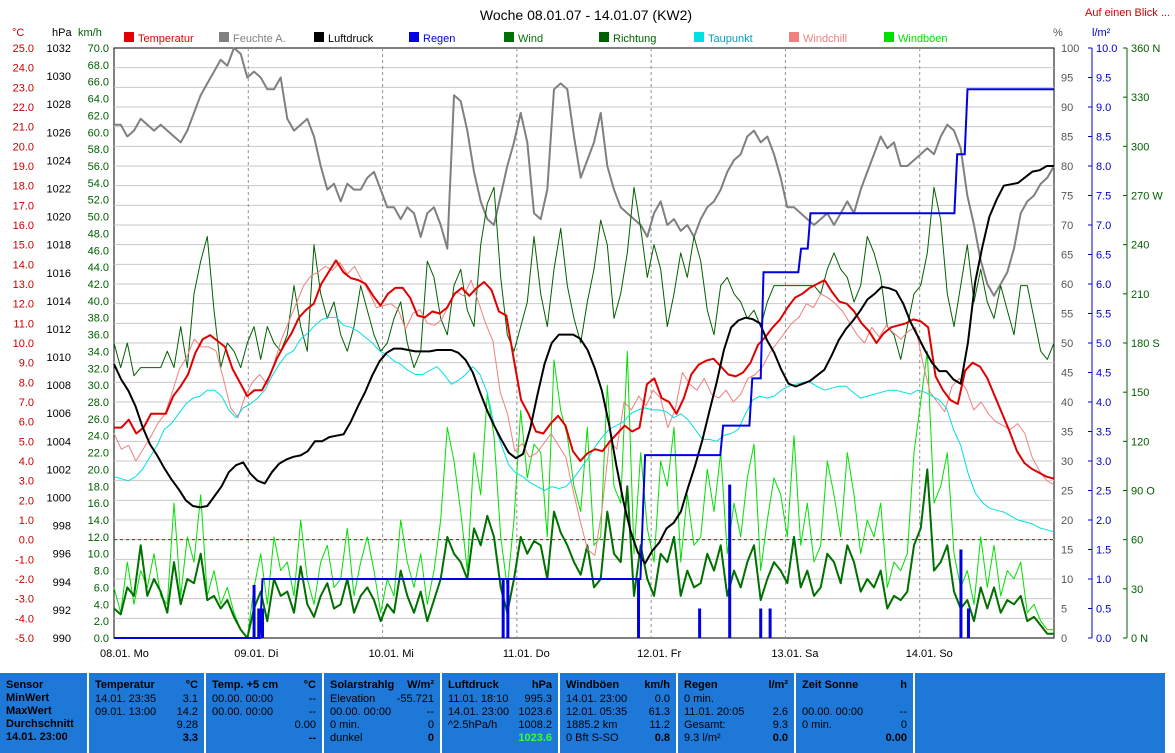 Image resolution: width=1175 pixels, height=753 pixels. Describe the element at coordinates (23, 324) in the screenshot. I see `temperature-tick: 11.0` at that location.